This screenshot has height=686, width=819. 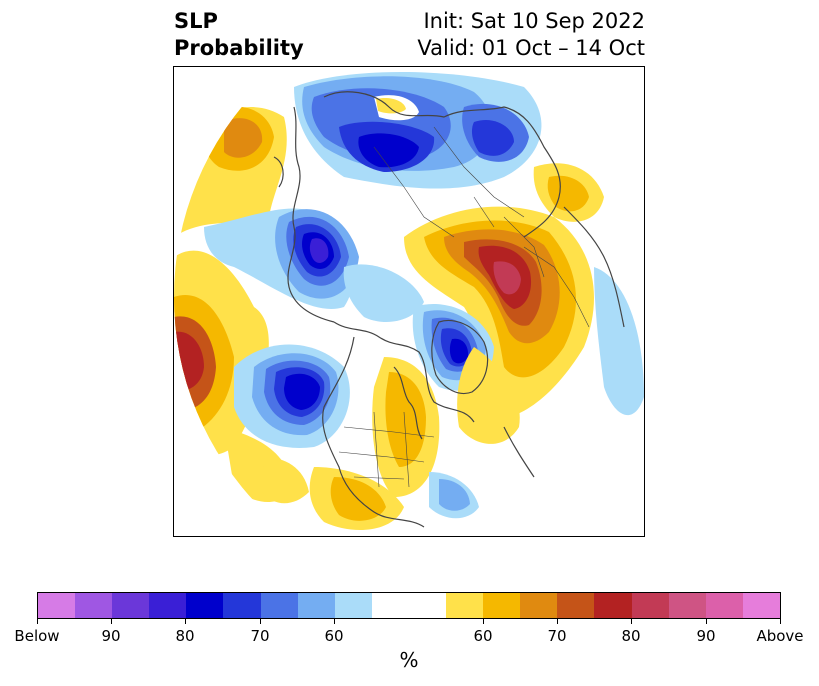 What do you see at coordinates (260, 636) in the screenshot?
I see `cbar-label-below-70: 70` at bounding box center [260, 636].